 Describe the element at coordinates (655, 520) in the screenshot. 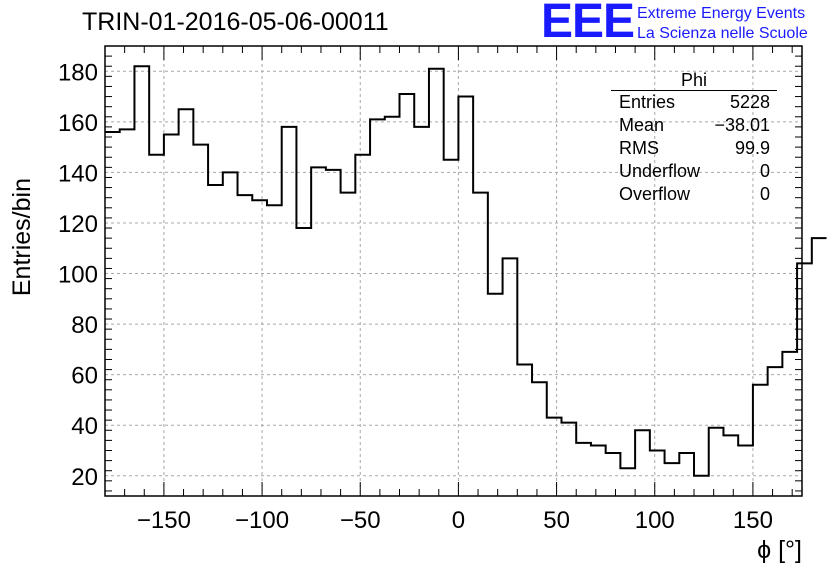

I see `x-tick-label: 100` at that location.